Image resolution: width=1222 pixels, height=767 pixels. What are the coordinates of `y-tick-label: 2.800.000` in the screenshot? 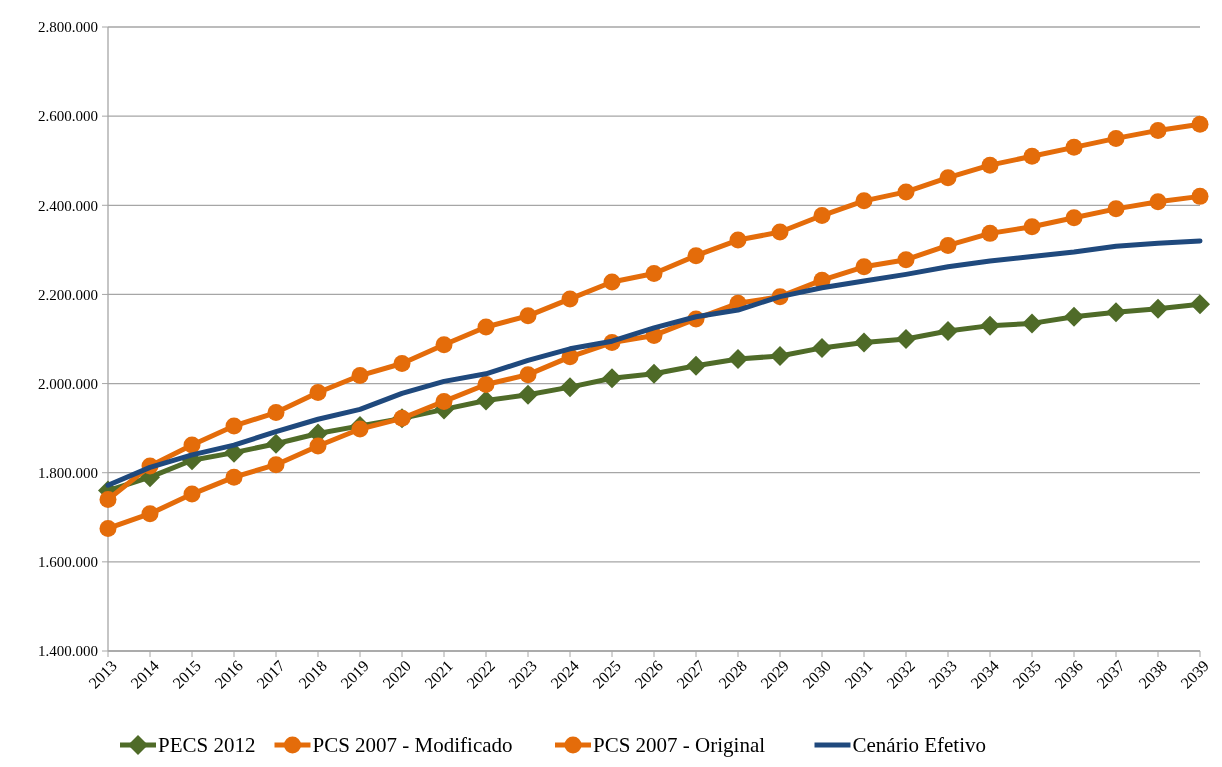 It's located at (68, 27).